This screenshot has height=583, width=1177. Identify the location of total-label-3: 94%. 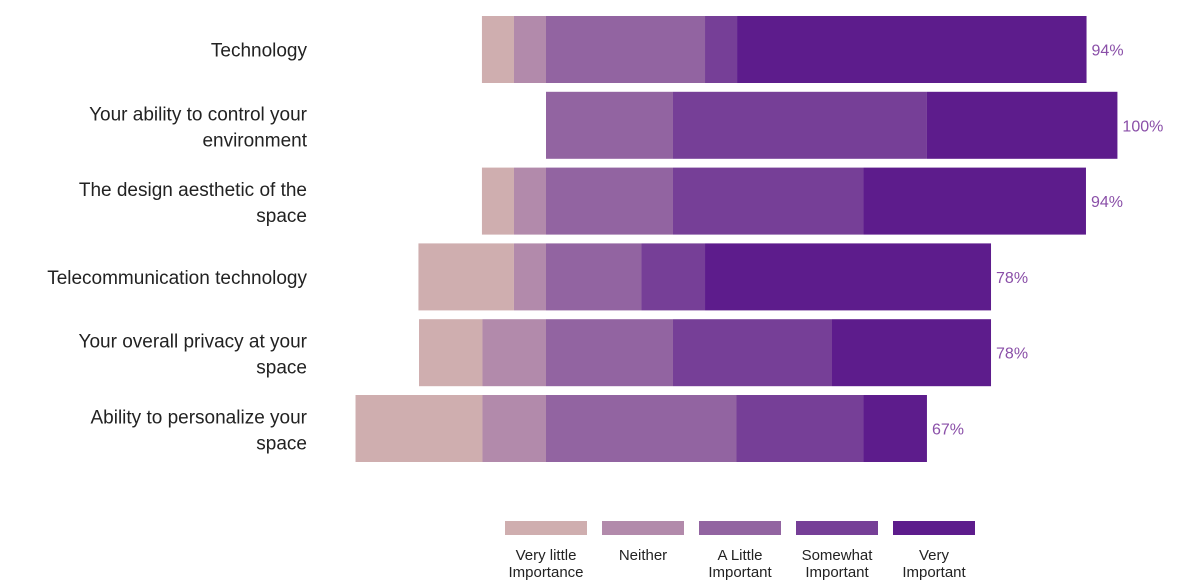
(1107, 202).